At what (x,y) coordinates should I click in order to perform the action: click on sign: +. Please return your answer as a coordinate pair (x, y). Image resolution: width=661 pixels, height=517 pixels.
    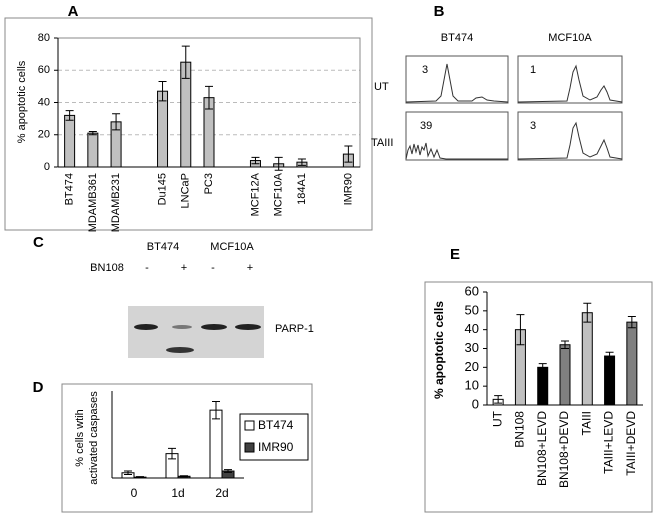
    Looking at the image, I should click on (184, 268).